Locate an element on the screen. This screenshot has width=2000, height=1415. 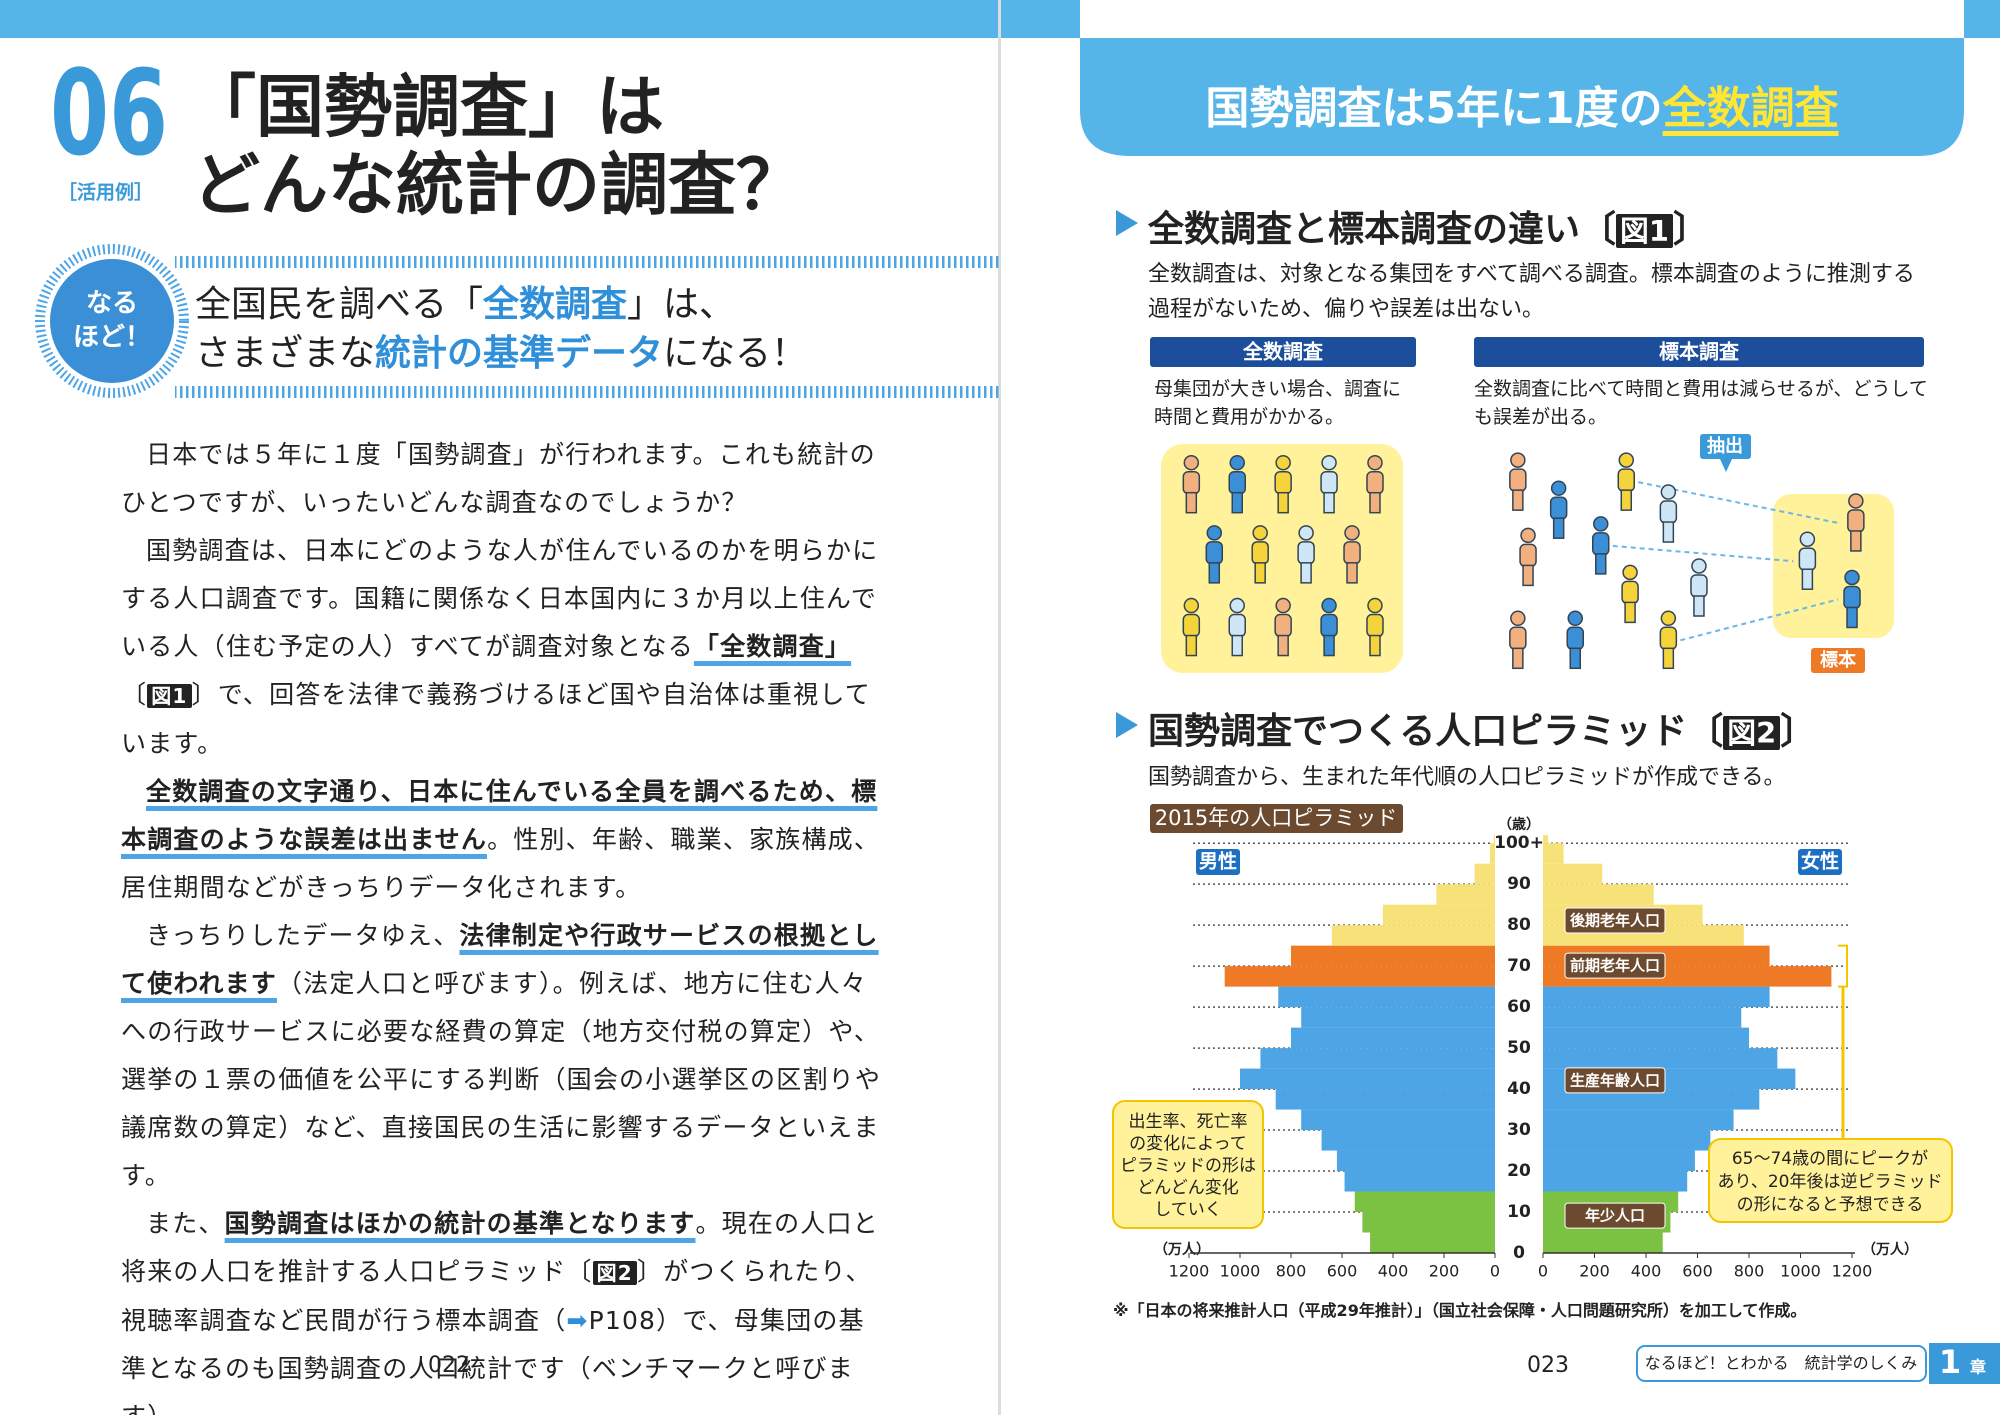
y-tick-label: 80 is located at coordinates (1519, 925).